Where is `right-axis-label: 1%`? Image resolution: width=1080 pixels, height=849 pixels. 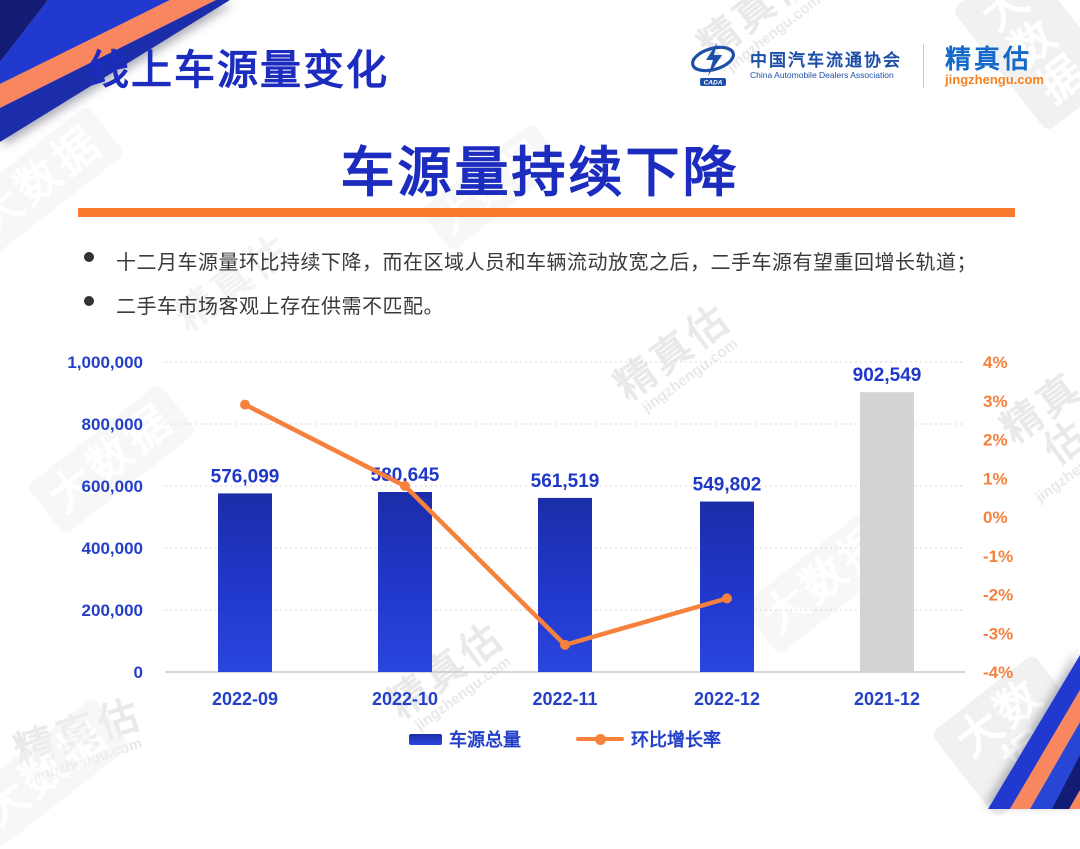 right-axis-label: 1% is located at coordinates (995, 478).